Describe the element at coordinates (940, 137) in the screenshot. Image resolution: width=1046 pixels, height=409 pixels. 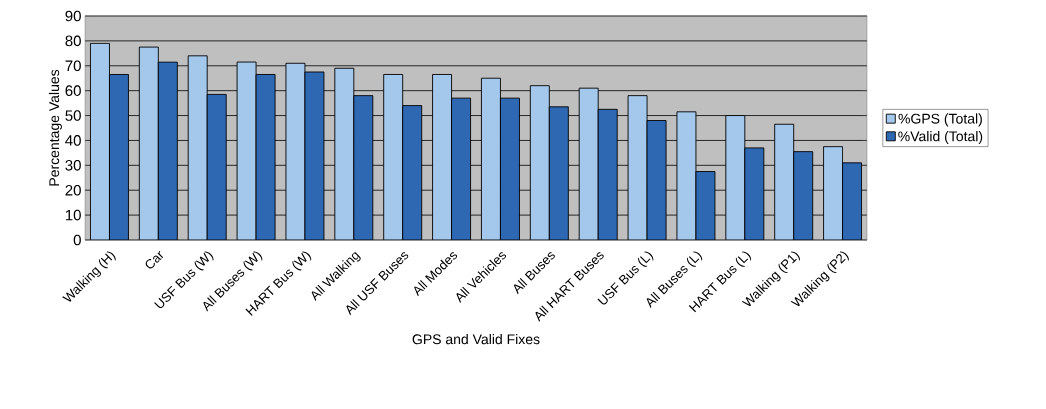
I see `legend-label: %Valid (Total)` at that location.